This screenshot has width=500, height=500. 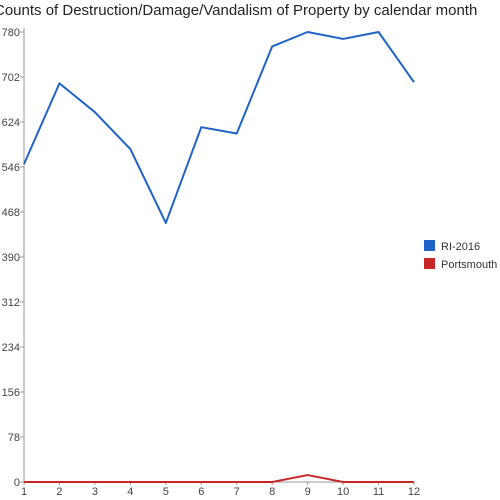 I want to click on x-tick-label: 4, so click(x=130, y=492).